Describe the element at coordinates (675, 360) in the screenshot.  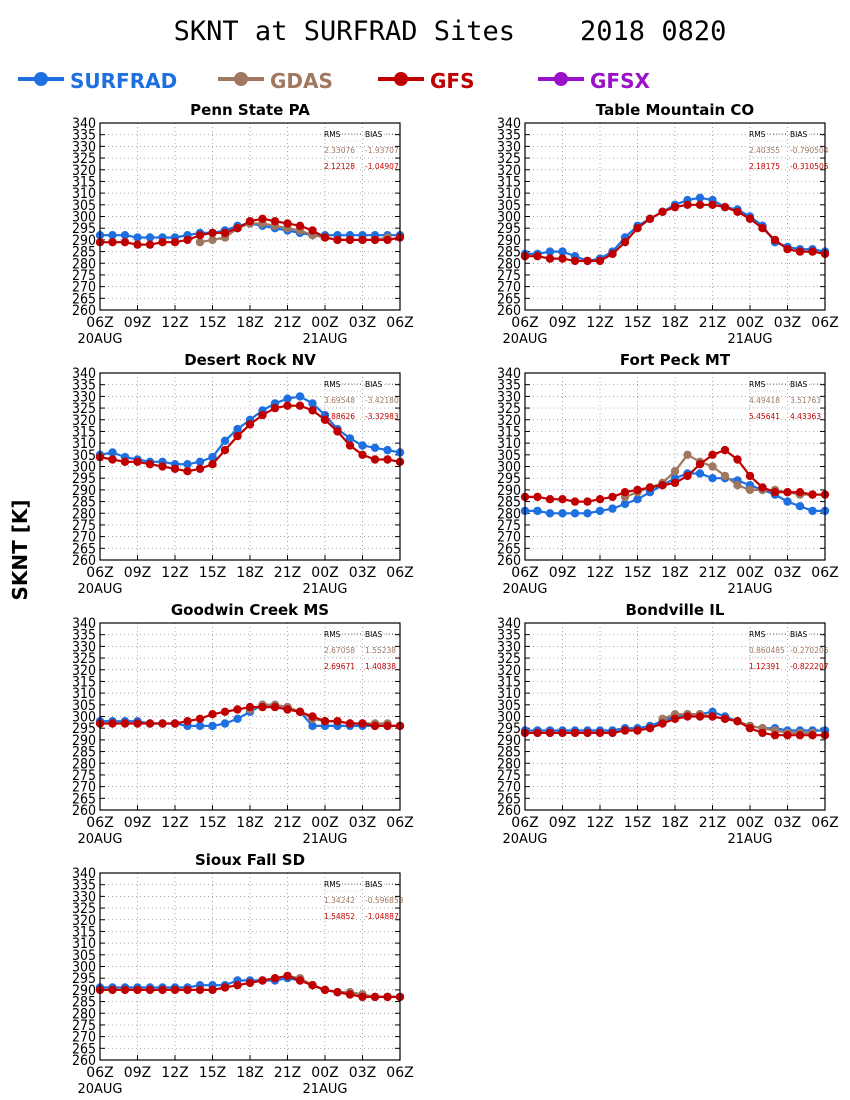
I see `panel-title: Fort Peck MT` at that location.